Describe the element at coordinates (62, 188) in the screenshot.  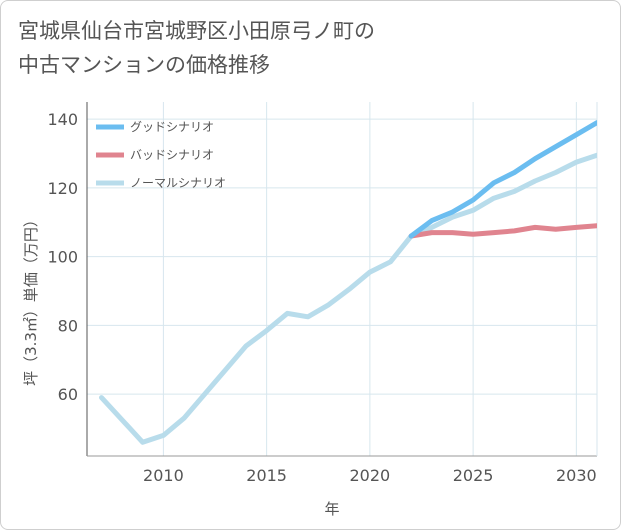
I see `y-tick-label: 120` at that location.